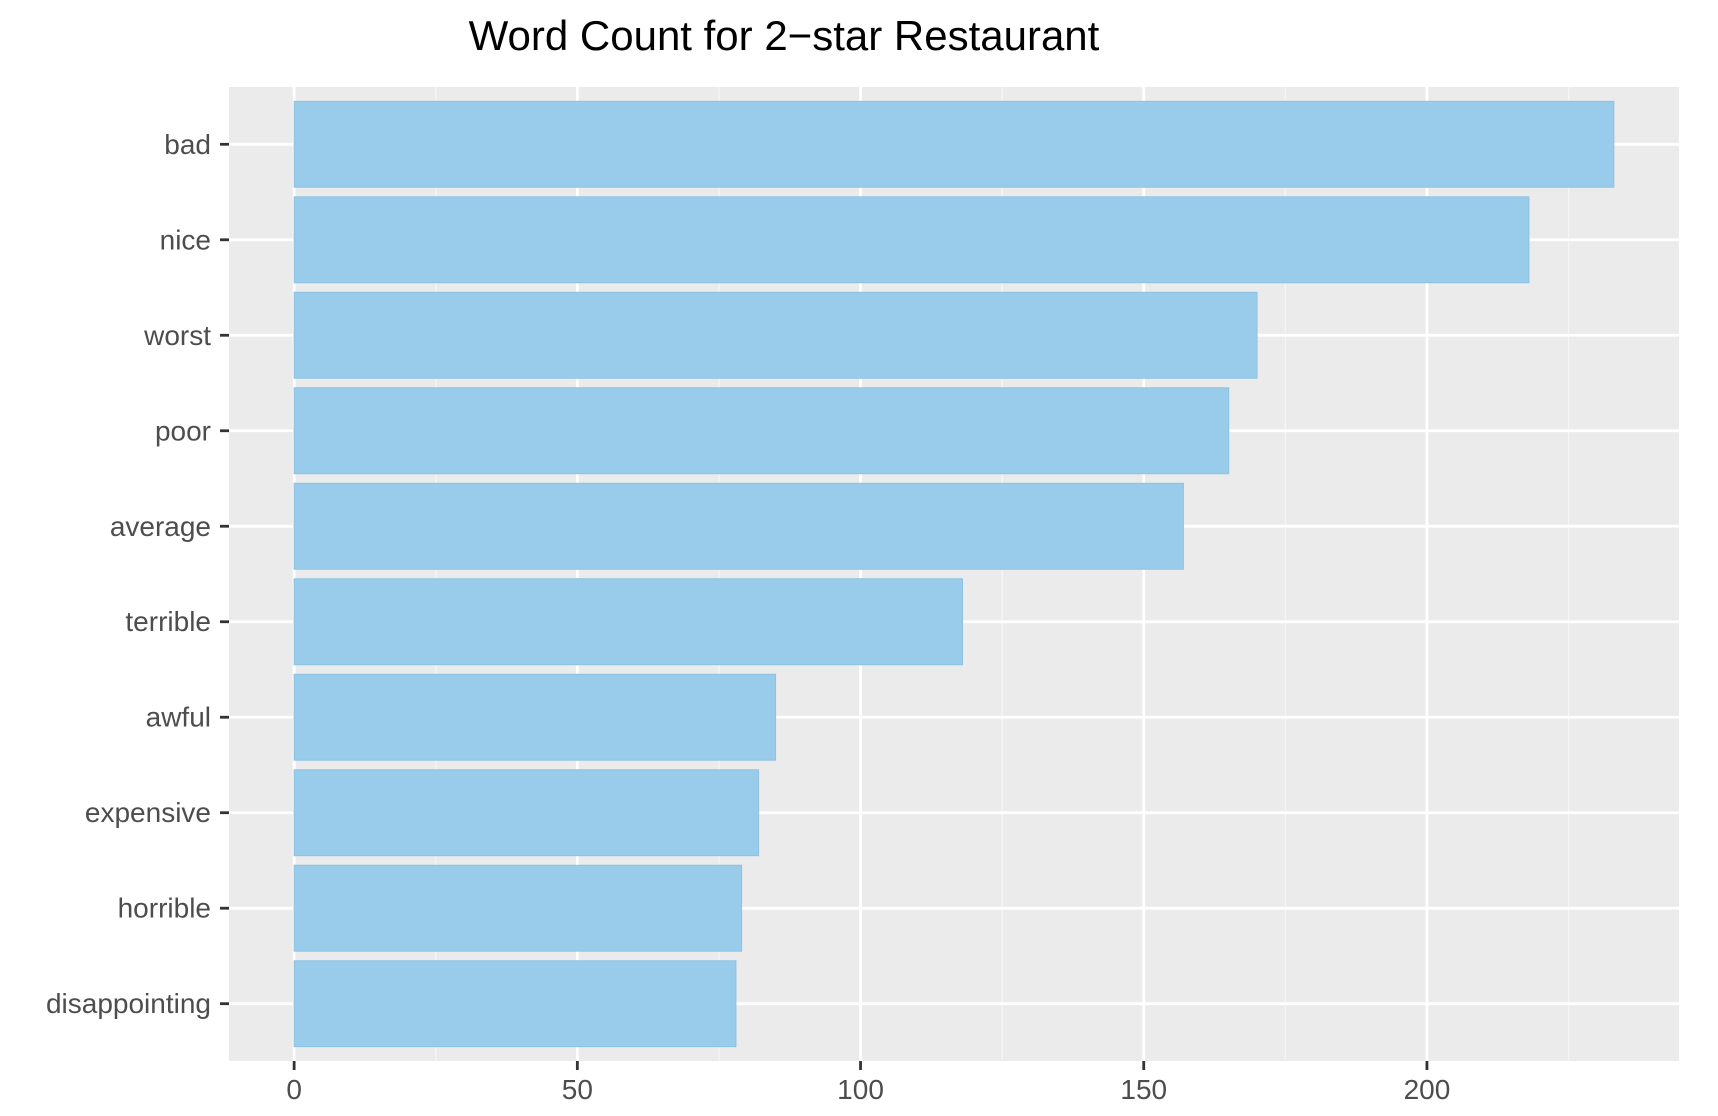 This screenshot has width=1718, height=1116. I want to click on y-tick-label: disappointing, so click(128, 1003).